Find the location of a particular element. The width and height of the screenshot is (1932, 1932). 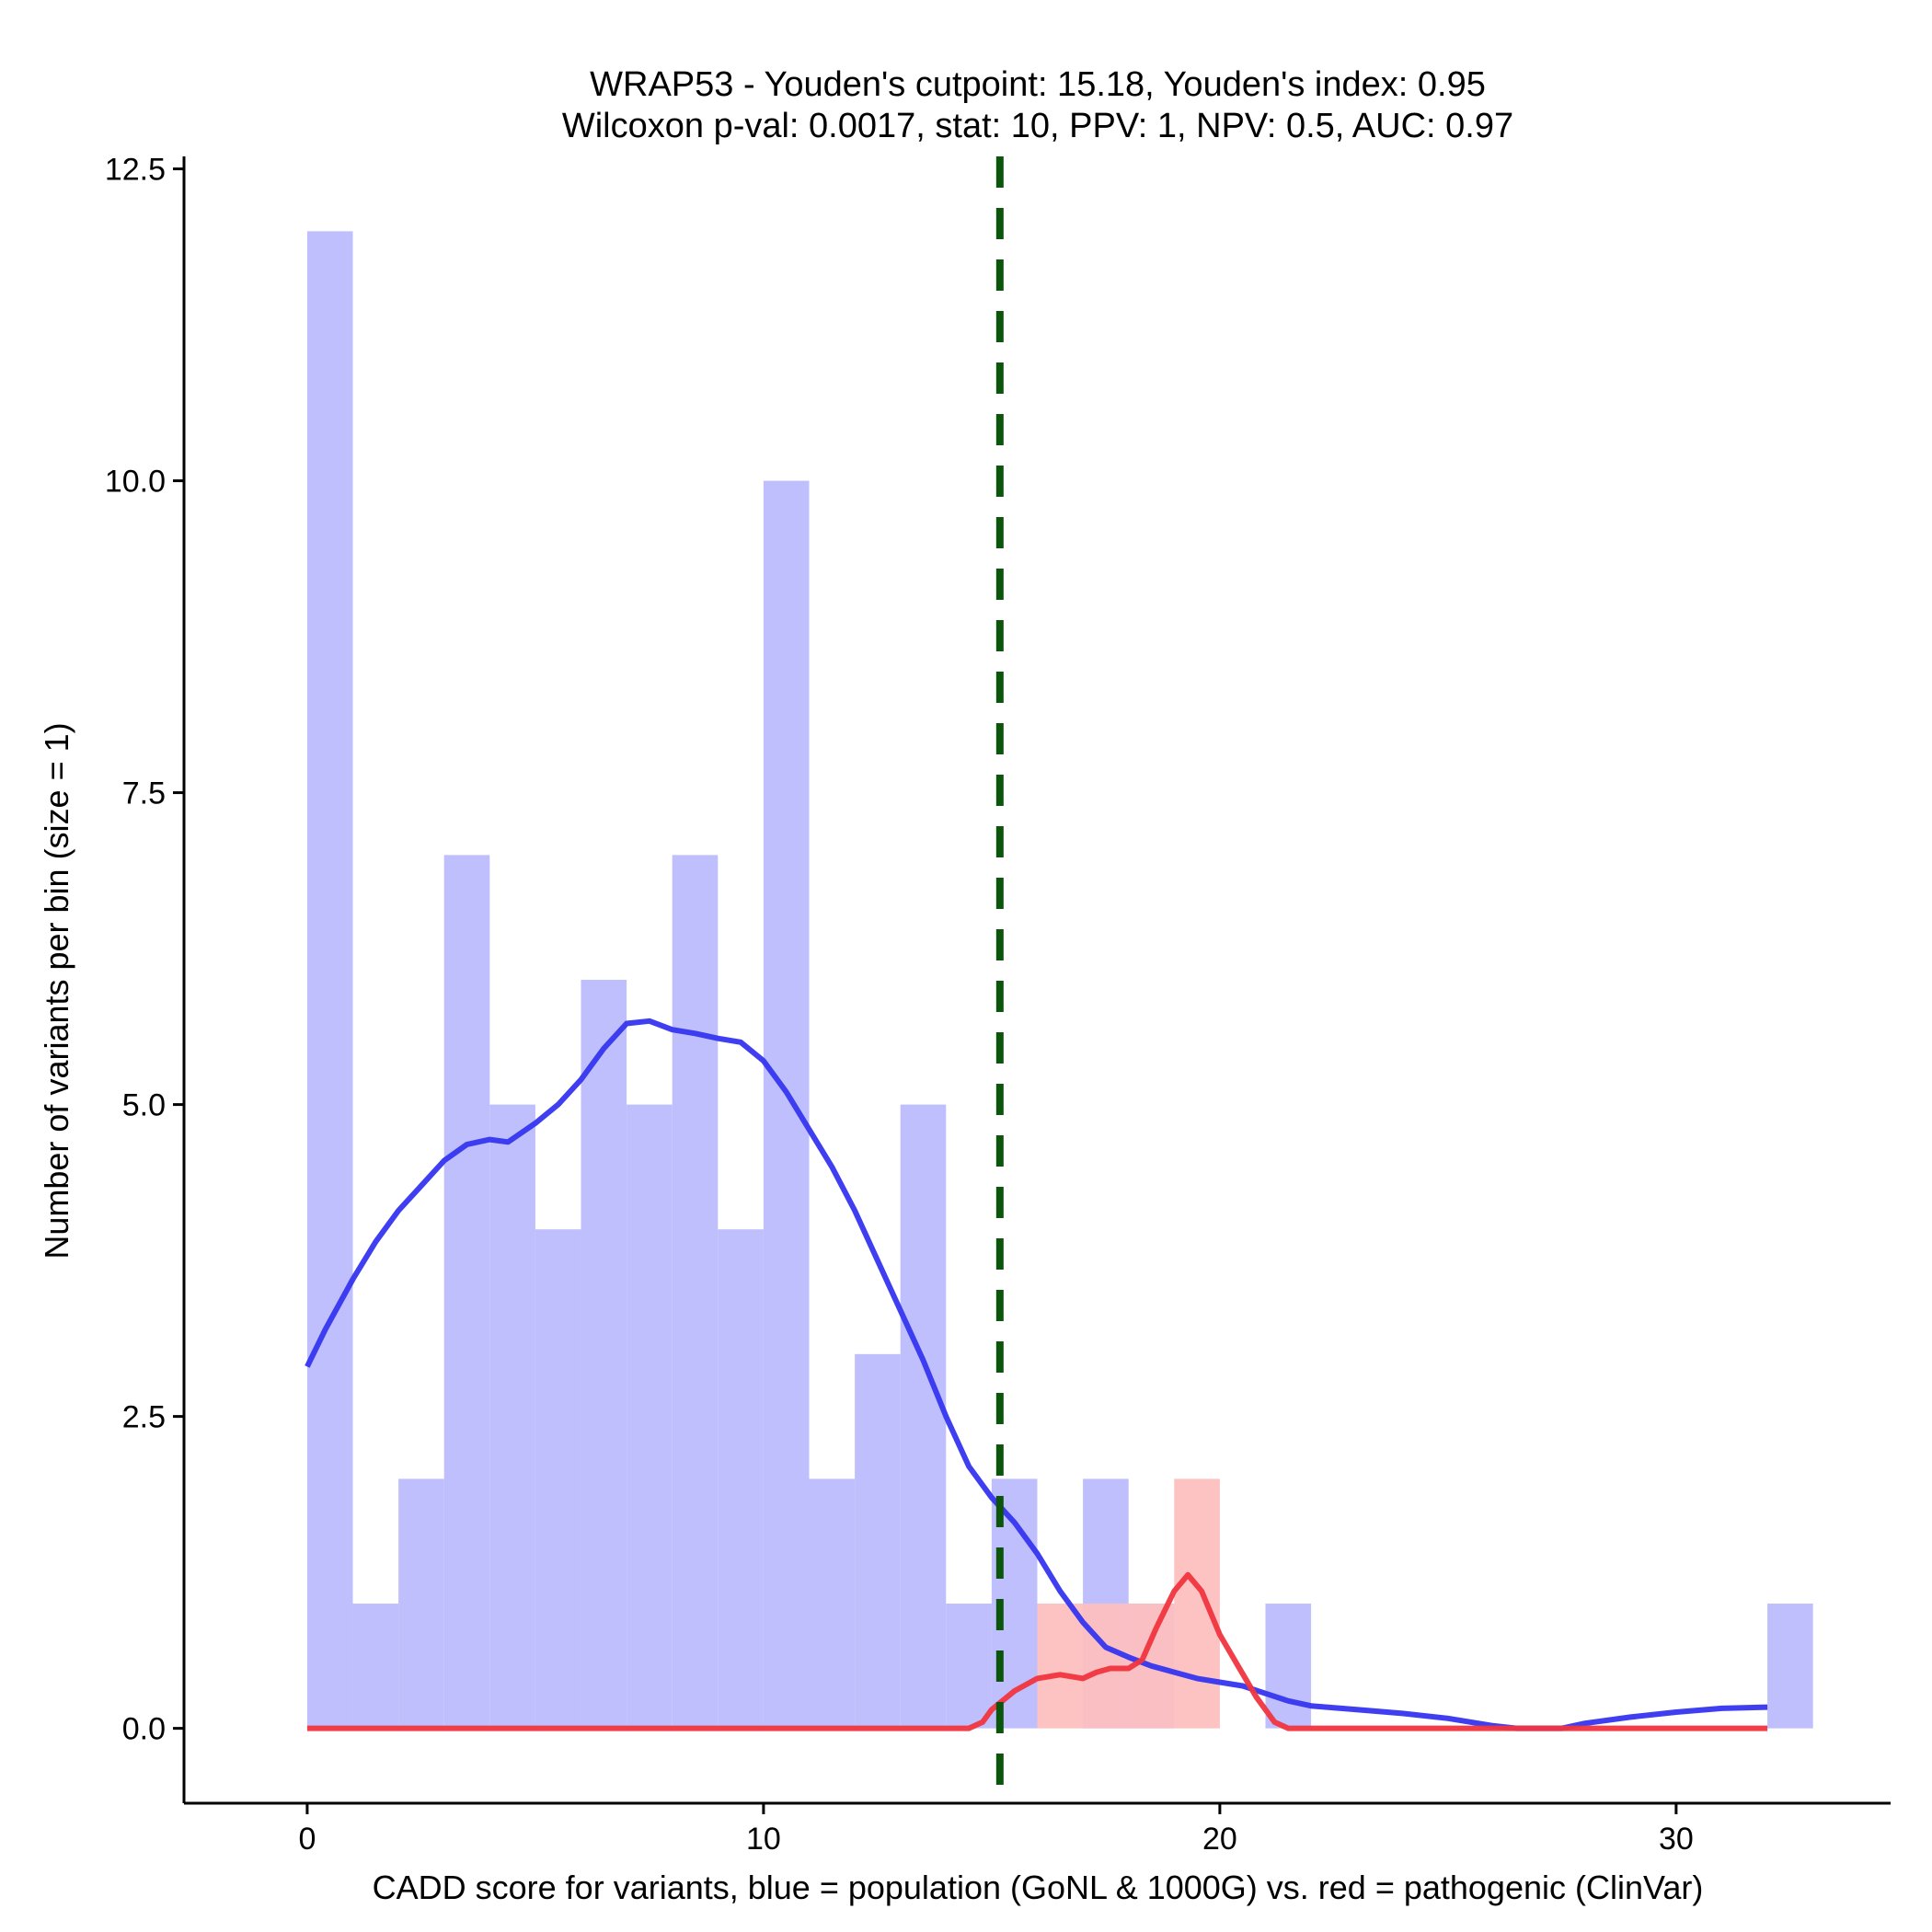

pathogenic-bars is located at coordinates (1128, 1603).